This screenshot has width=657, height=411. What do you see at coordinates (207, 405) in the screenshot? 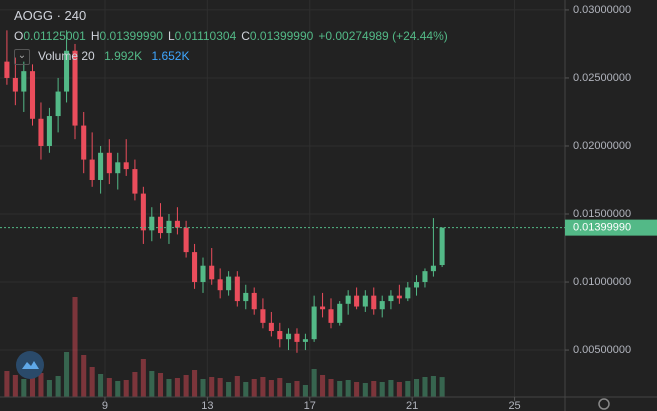
I see `x-tick-label: 13` at bounding box center [207, 405].